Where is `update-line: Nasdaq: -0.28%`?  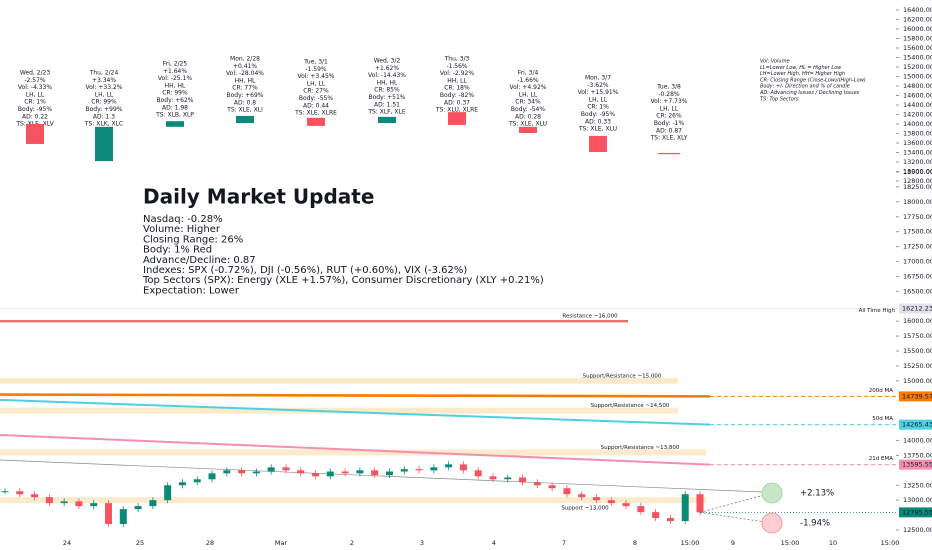 update-line: Nasdaq: -0.28% is located at coordinates (183, 219).